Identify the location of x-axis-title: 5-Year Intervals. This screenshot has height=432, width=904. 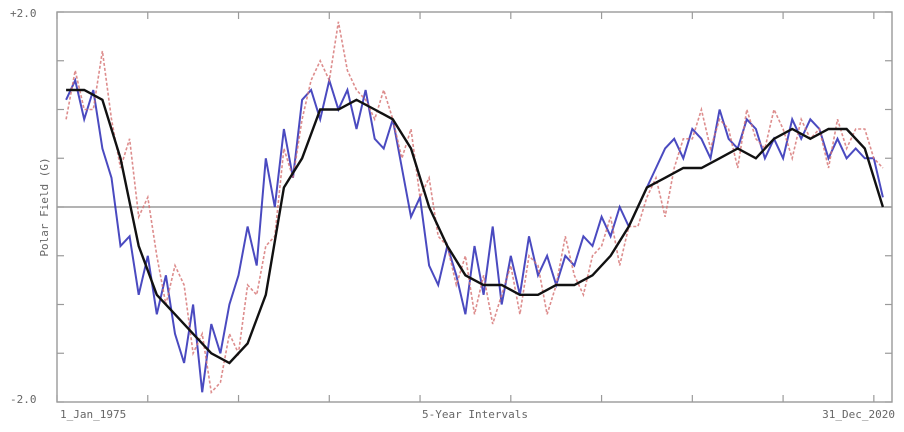
(475, 414).